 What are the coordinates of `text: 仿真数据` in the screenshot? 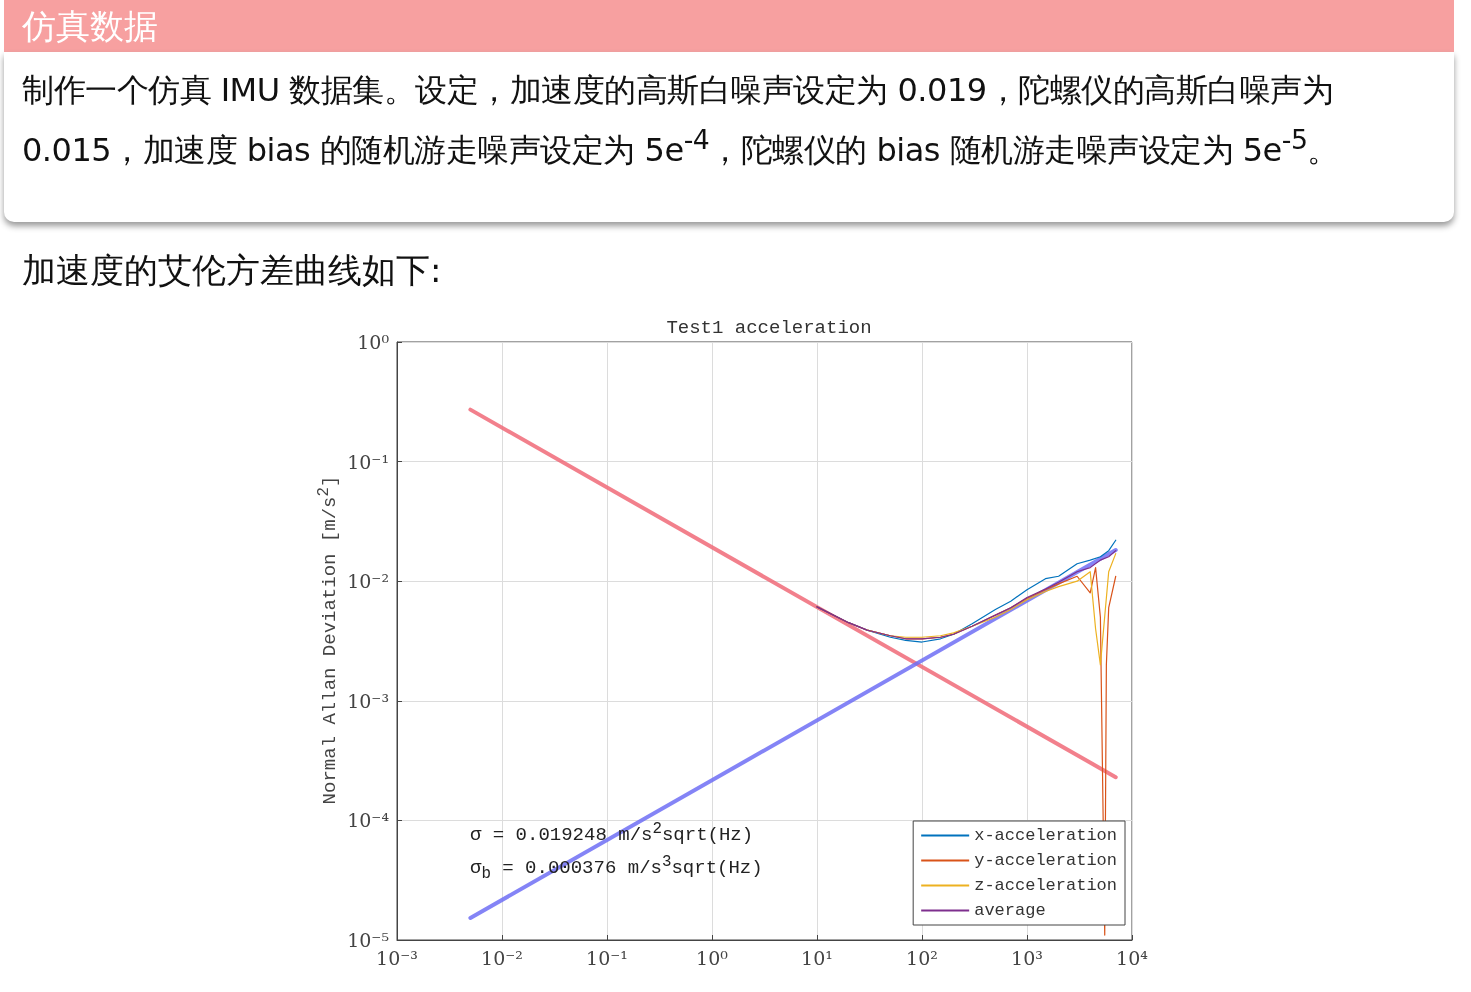 It's located at (729, 26).